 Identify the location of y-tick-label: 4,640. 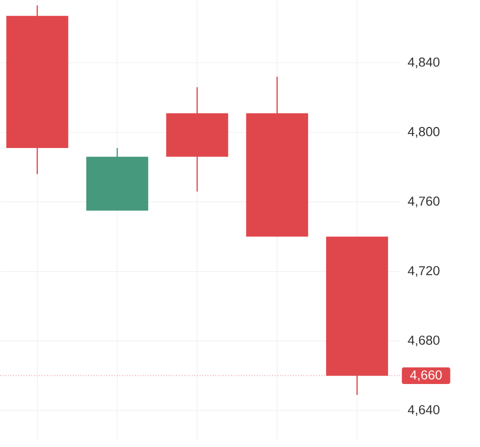
(424, 410).